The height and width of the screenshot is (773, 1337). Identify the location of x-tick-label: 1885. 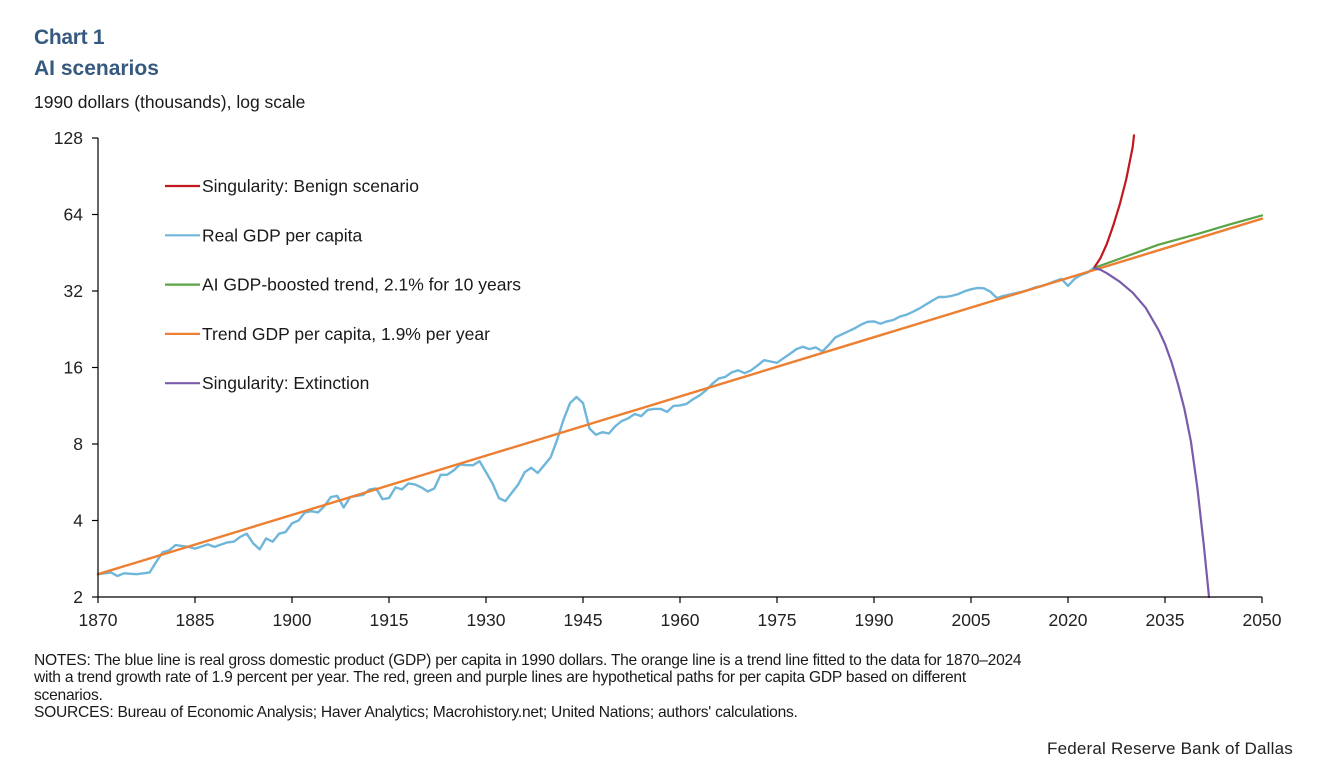
(195, 620).